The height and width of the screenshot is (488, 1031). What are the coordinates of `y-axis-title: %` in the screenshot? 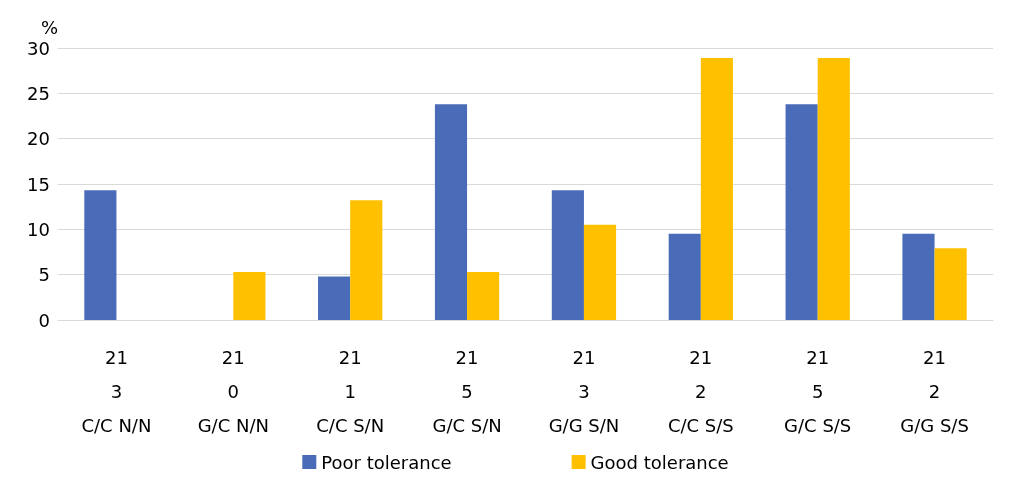 It's located at (49, 27).